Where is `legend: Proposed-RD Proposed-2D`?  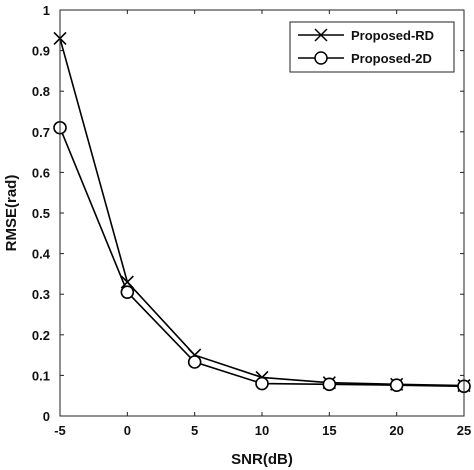 legend: Proposed-RD Proposed-2D is located at coordinates (372, 47).